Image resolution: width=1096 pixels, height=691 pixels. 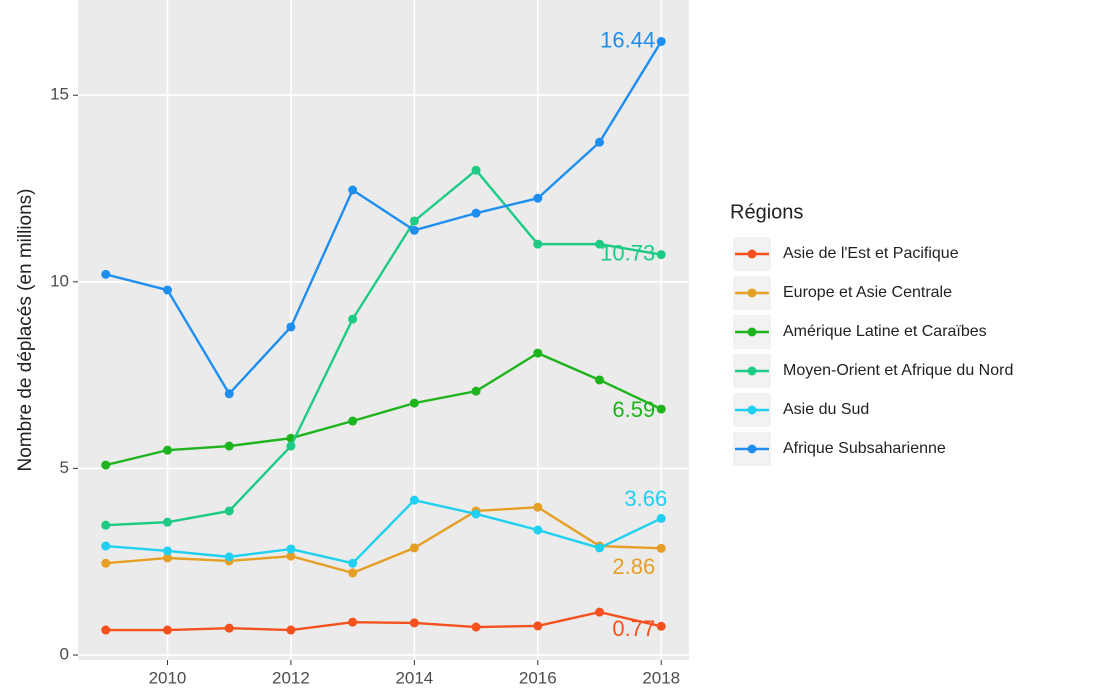 I want to click on end-label: 16.44, so click(x=627, y=39).